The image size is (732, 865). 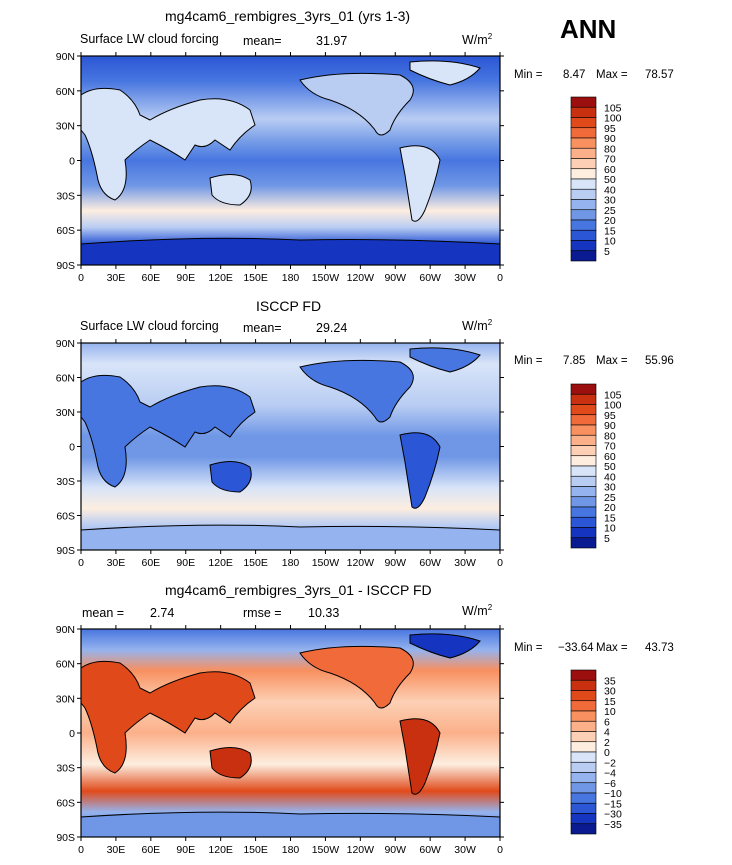 I want to click on colorbar-level-label: −2, so click(x=610, y=763).